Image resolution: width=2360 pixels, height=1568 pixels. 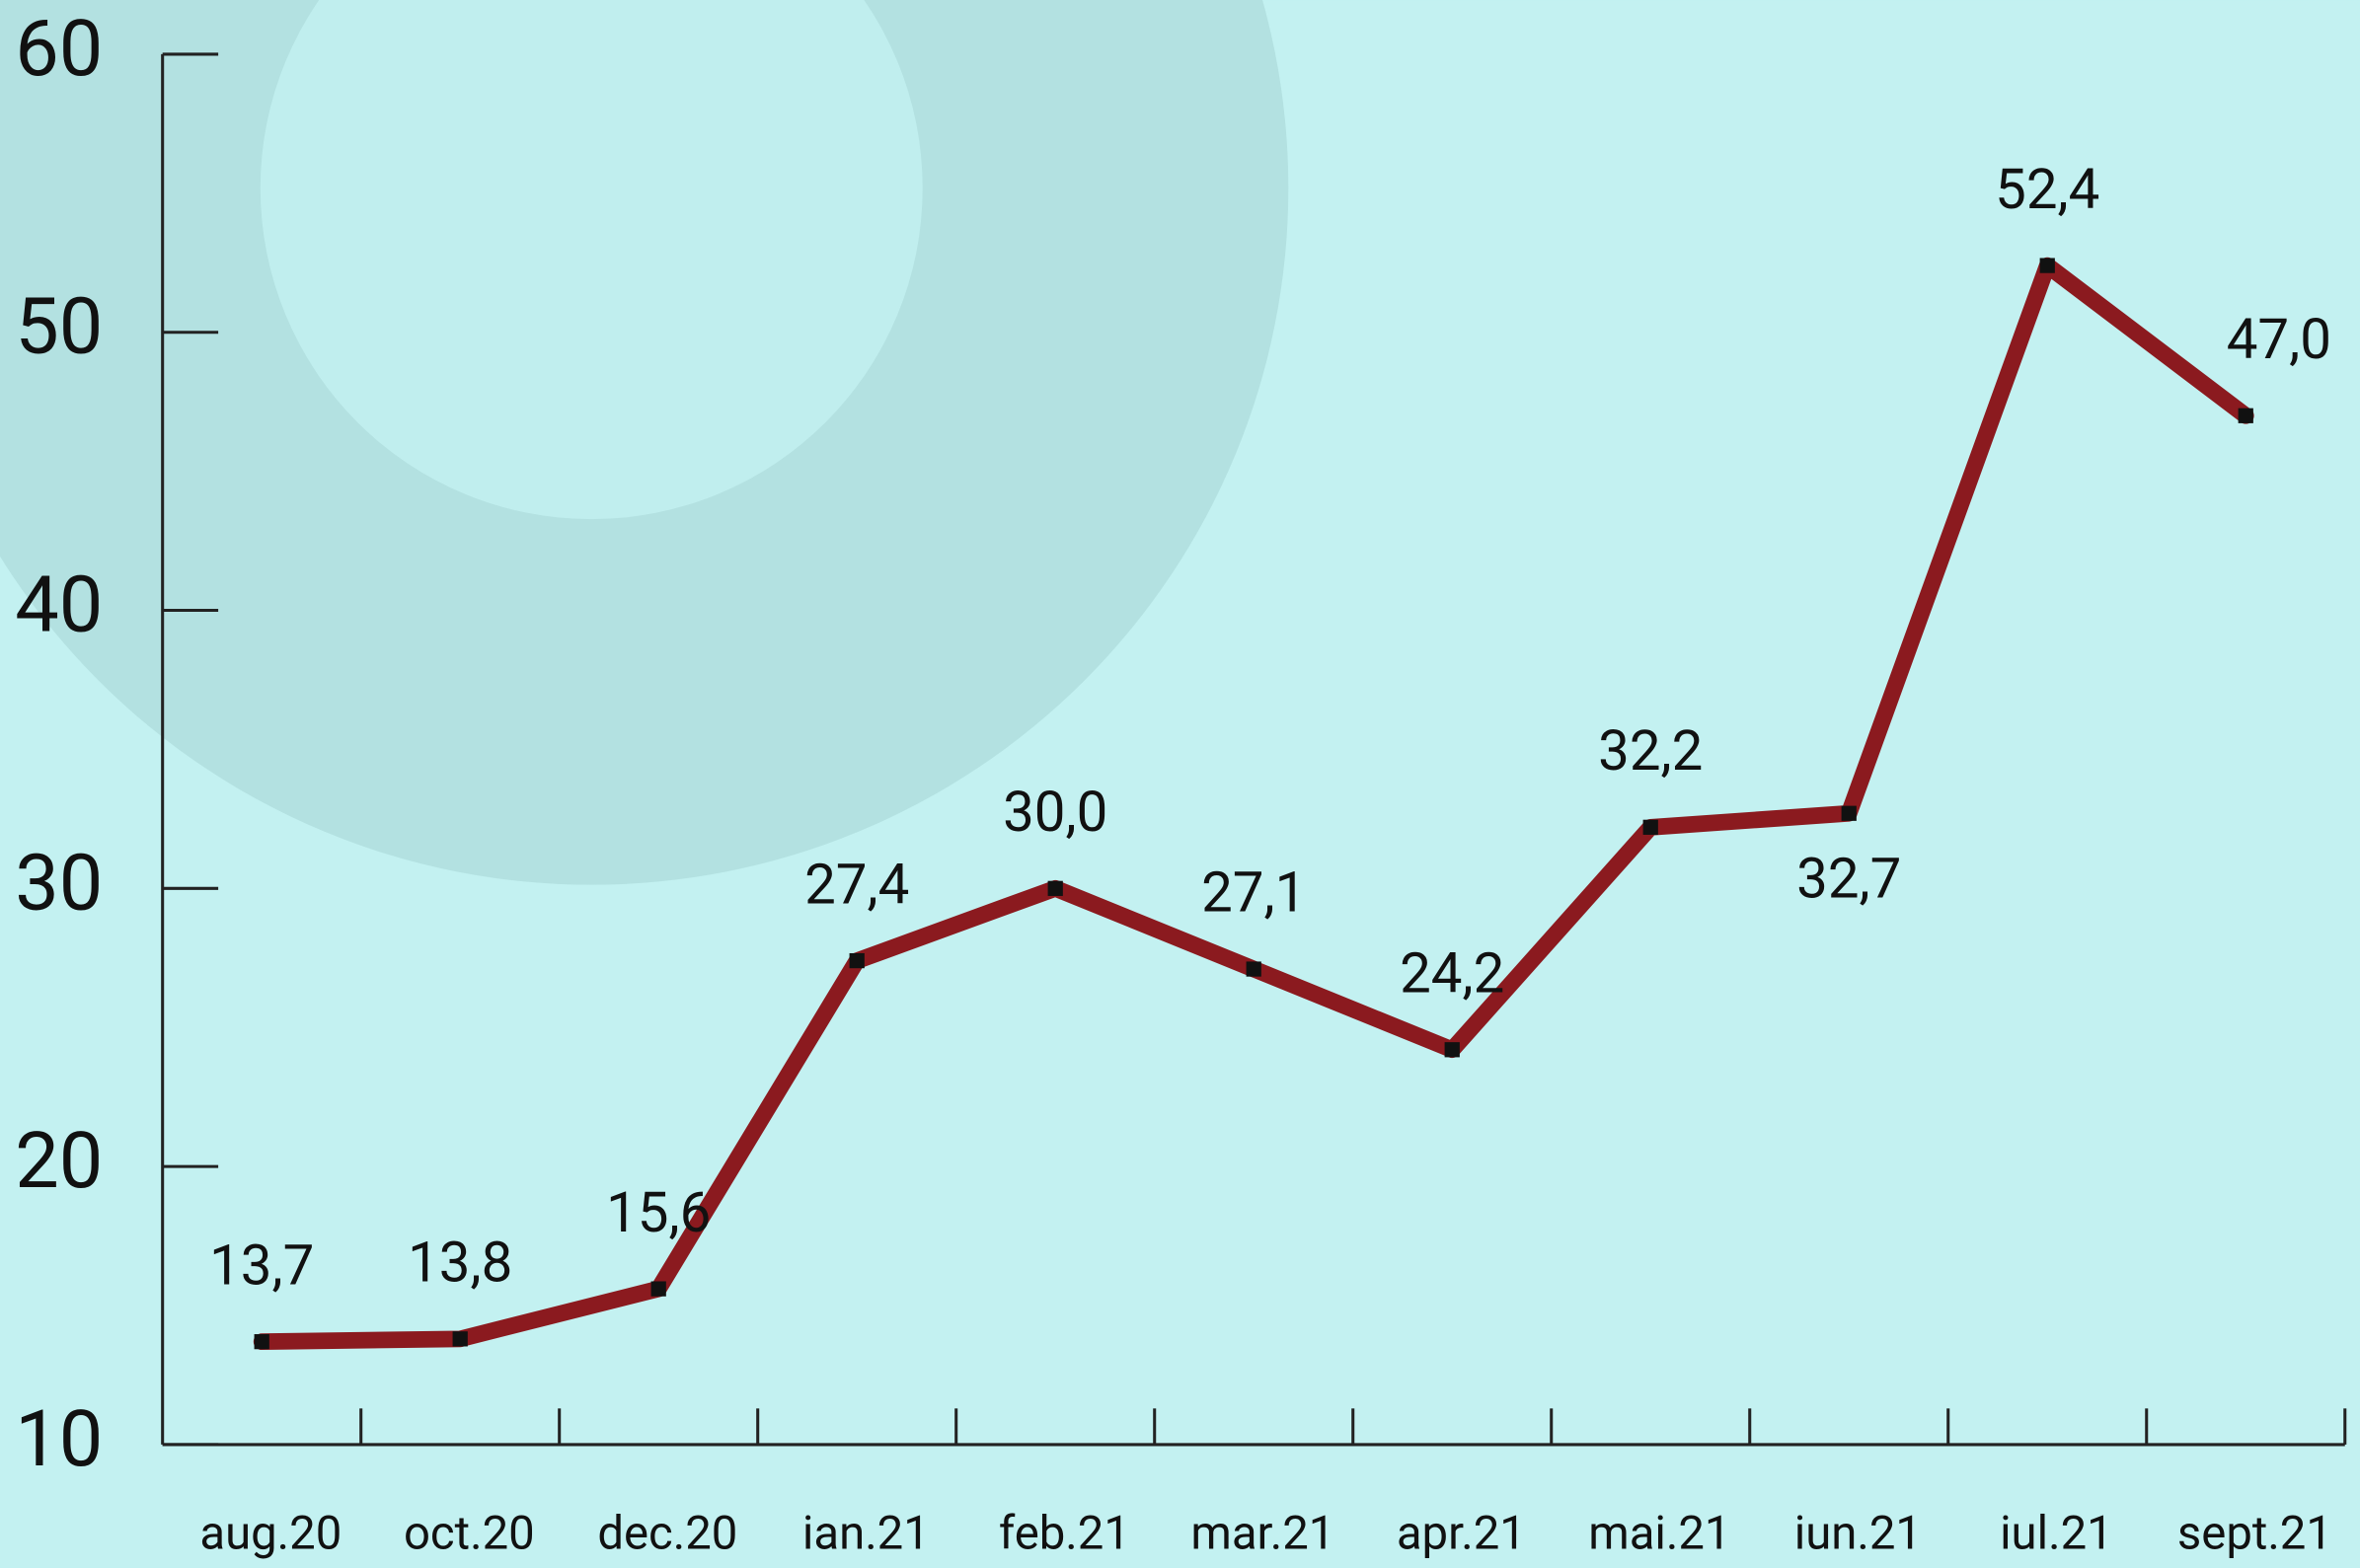 I want to click on x-tick-label: feb.21, so click(x=1064, y=1532).